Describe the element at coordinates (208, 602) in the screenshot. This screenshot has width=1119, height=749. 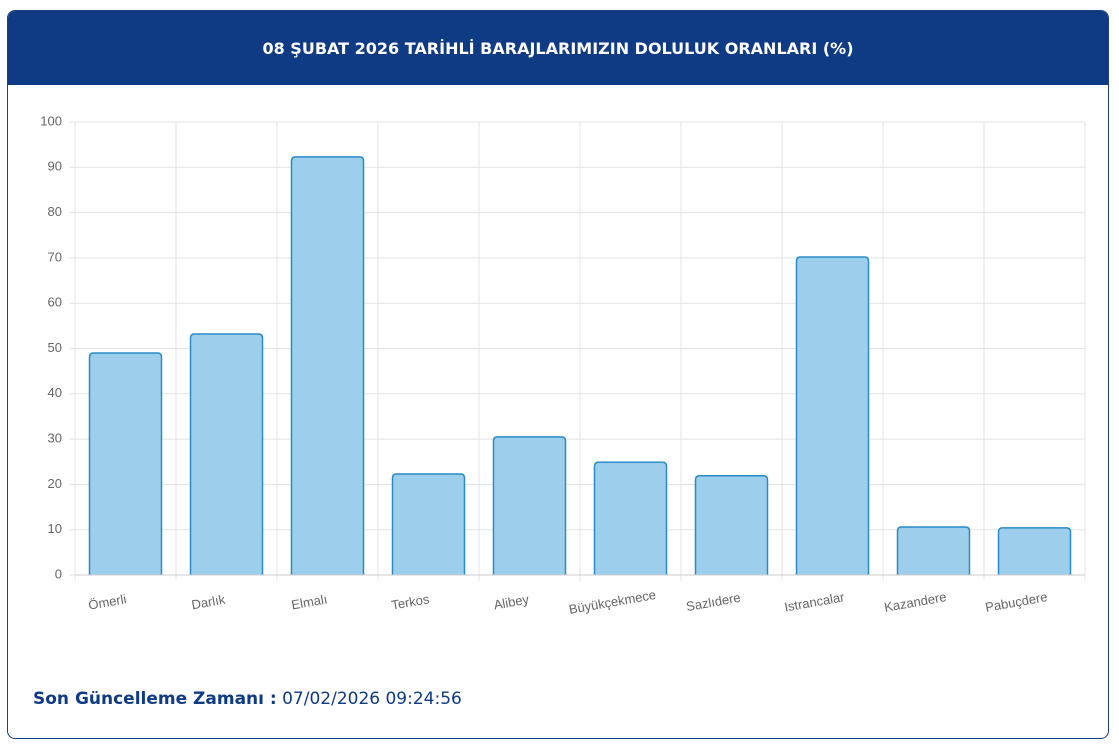
I see `x-tick-label: Darlık` at that location.